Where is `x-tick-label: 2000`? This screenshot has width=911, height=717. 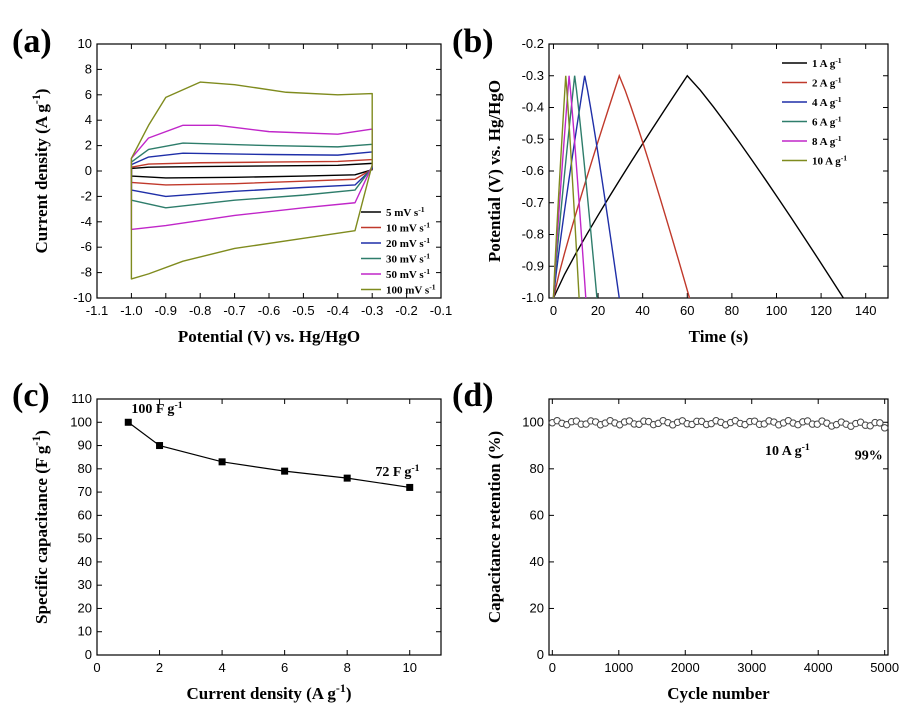 x-tick-label: 2000 is located at coordinates (685, 667).